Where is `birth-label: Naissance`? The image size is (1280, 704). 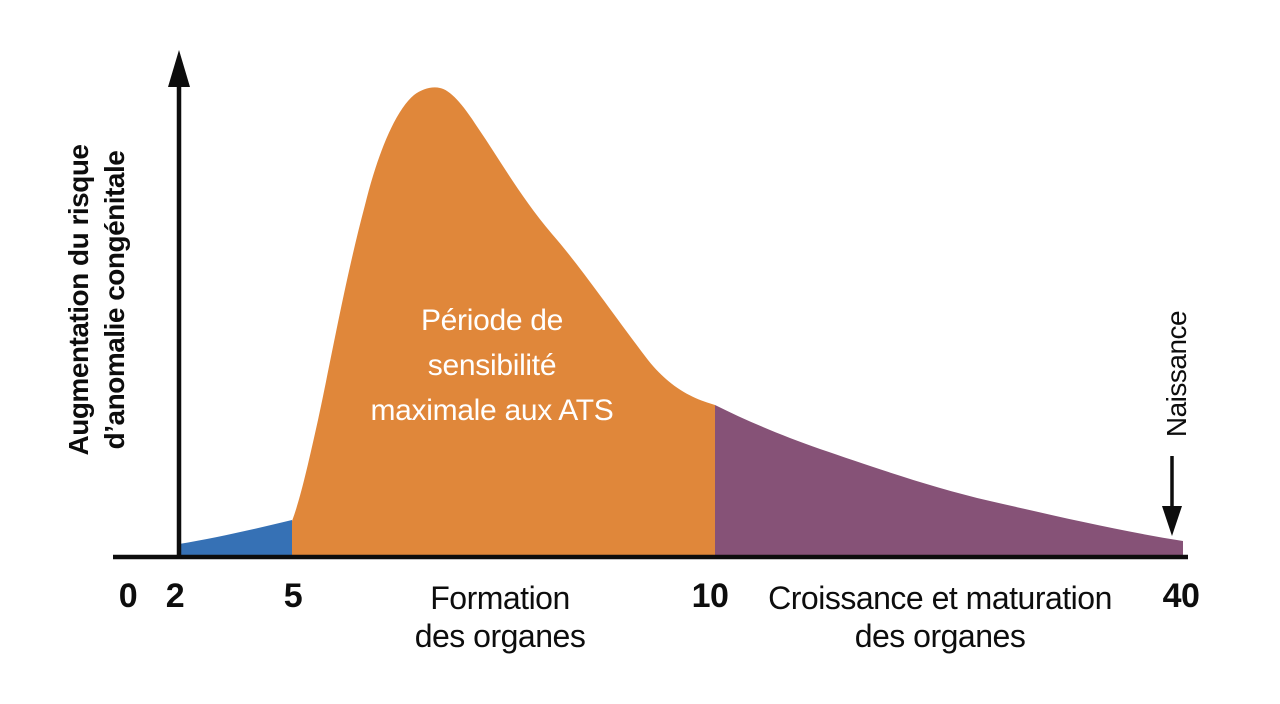 birth-label: Naissance is located at coordinates (1176, 374).